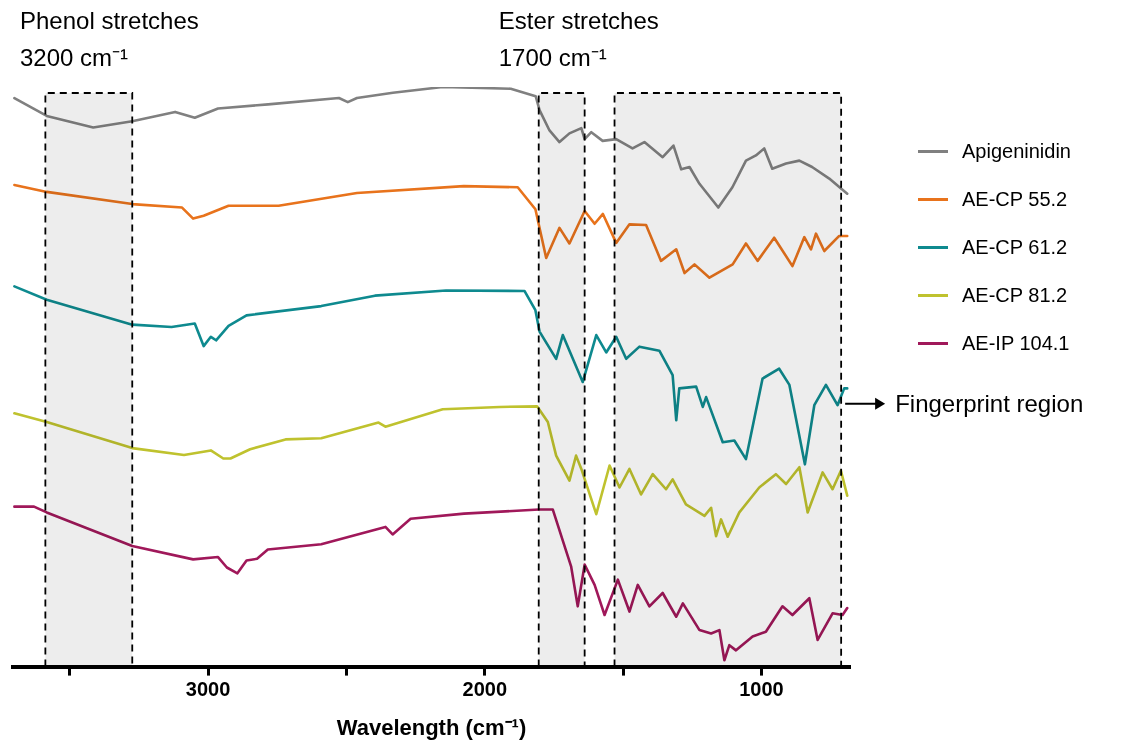 This screenshot has width=1135, height=754. I want to click on legend-label: AE-IP 104.1, so click(1016, 343).